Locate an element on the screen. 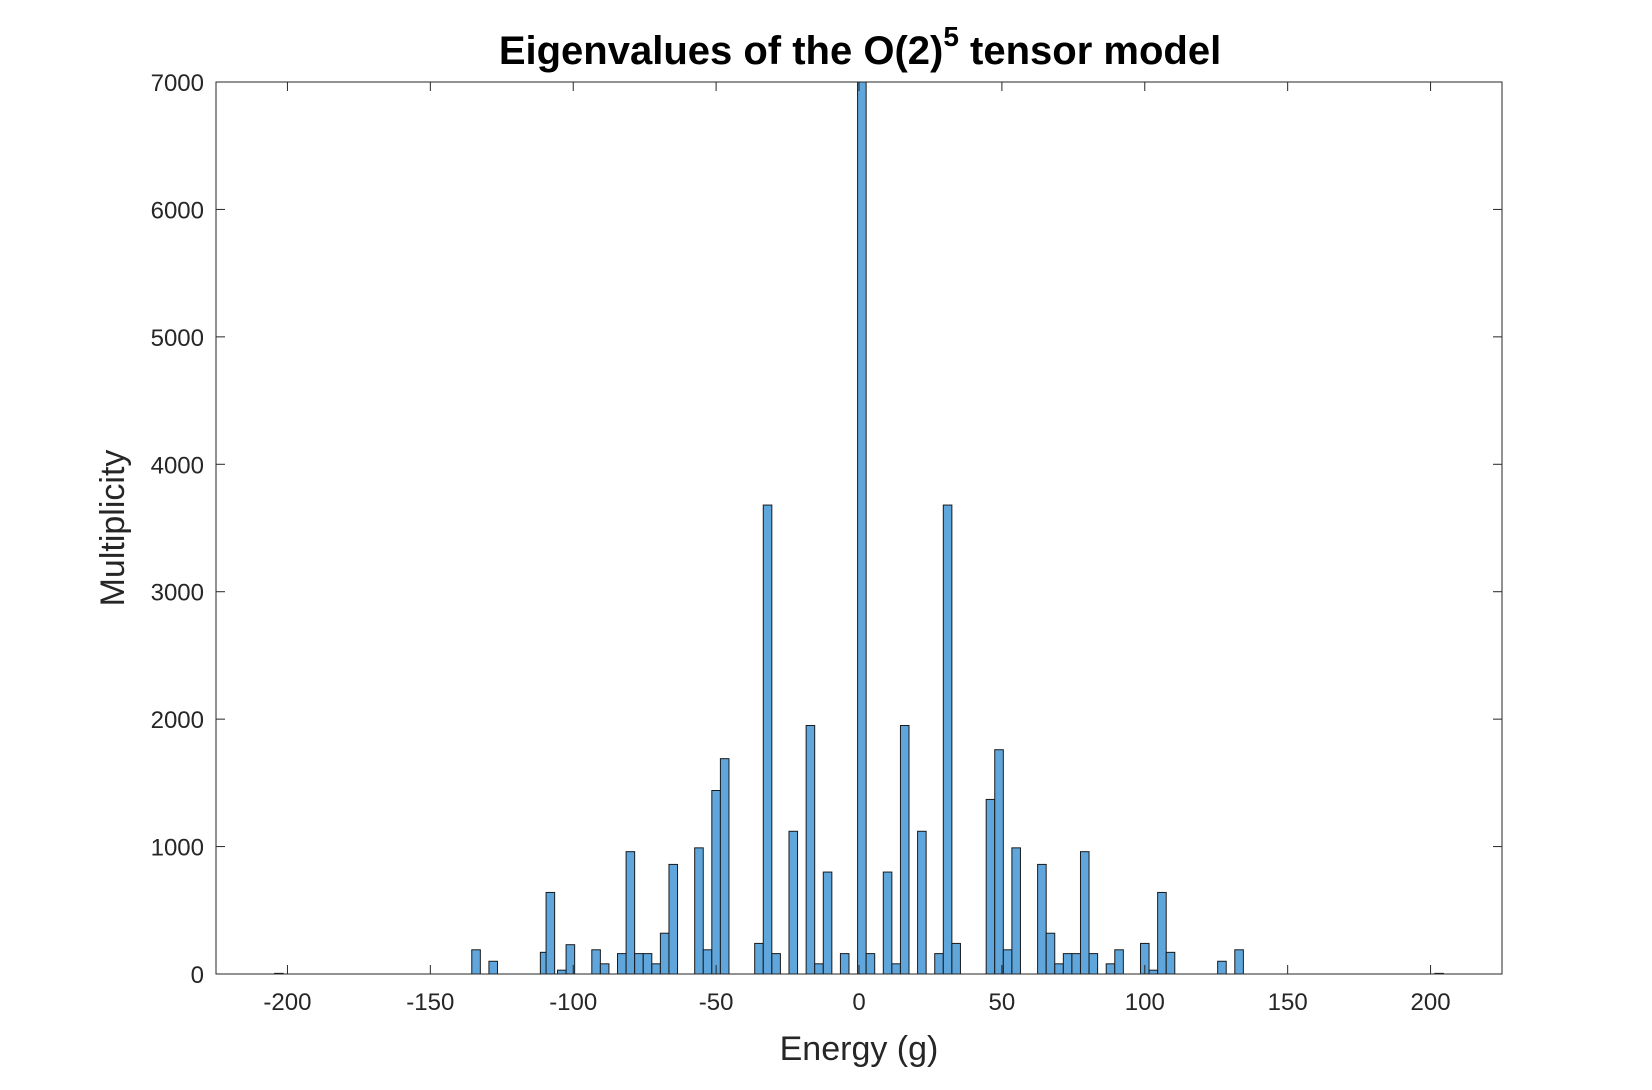 The image size is (1652, 1090). chart-title-main: Eigenvalues of the O(2) is located at coordinates (721, 51).